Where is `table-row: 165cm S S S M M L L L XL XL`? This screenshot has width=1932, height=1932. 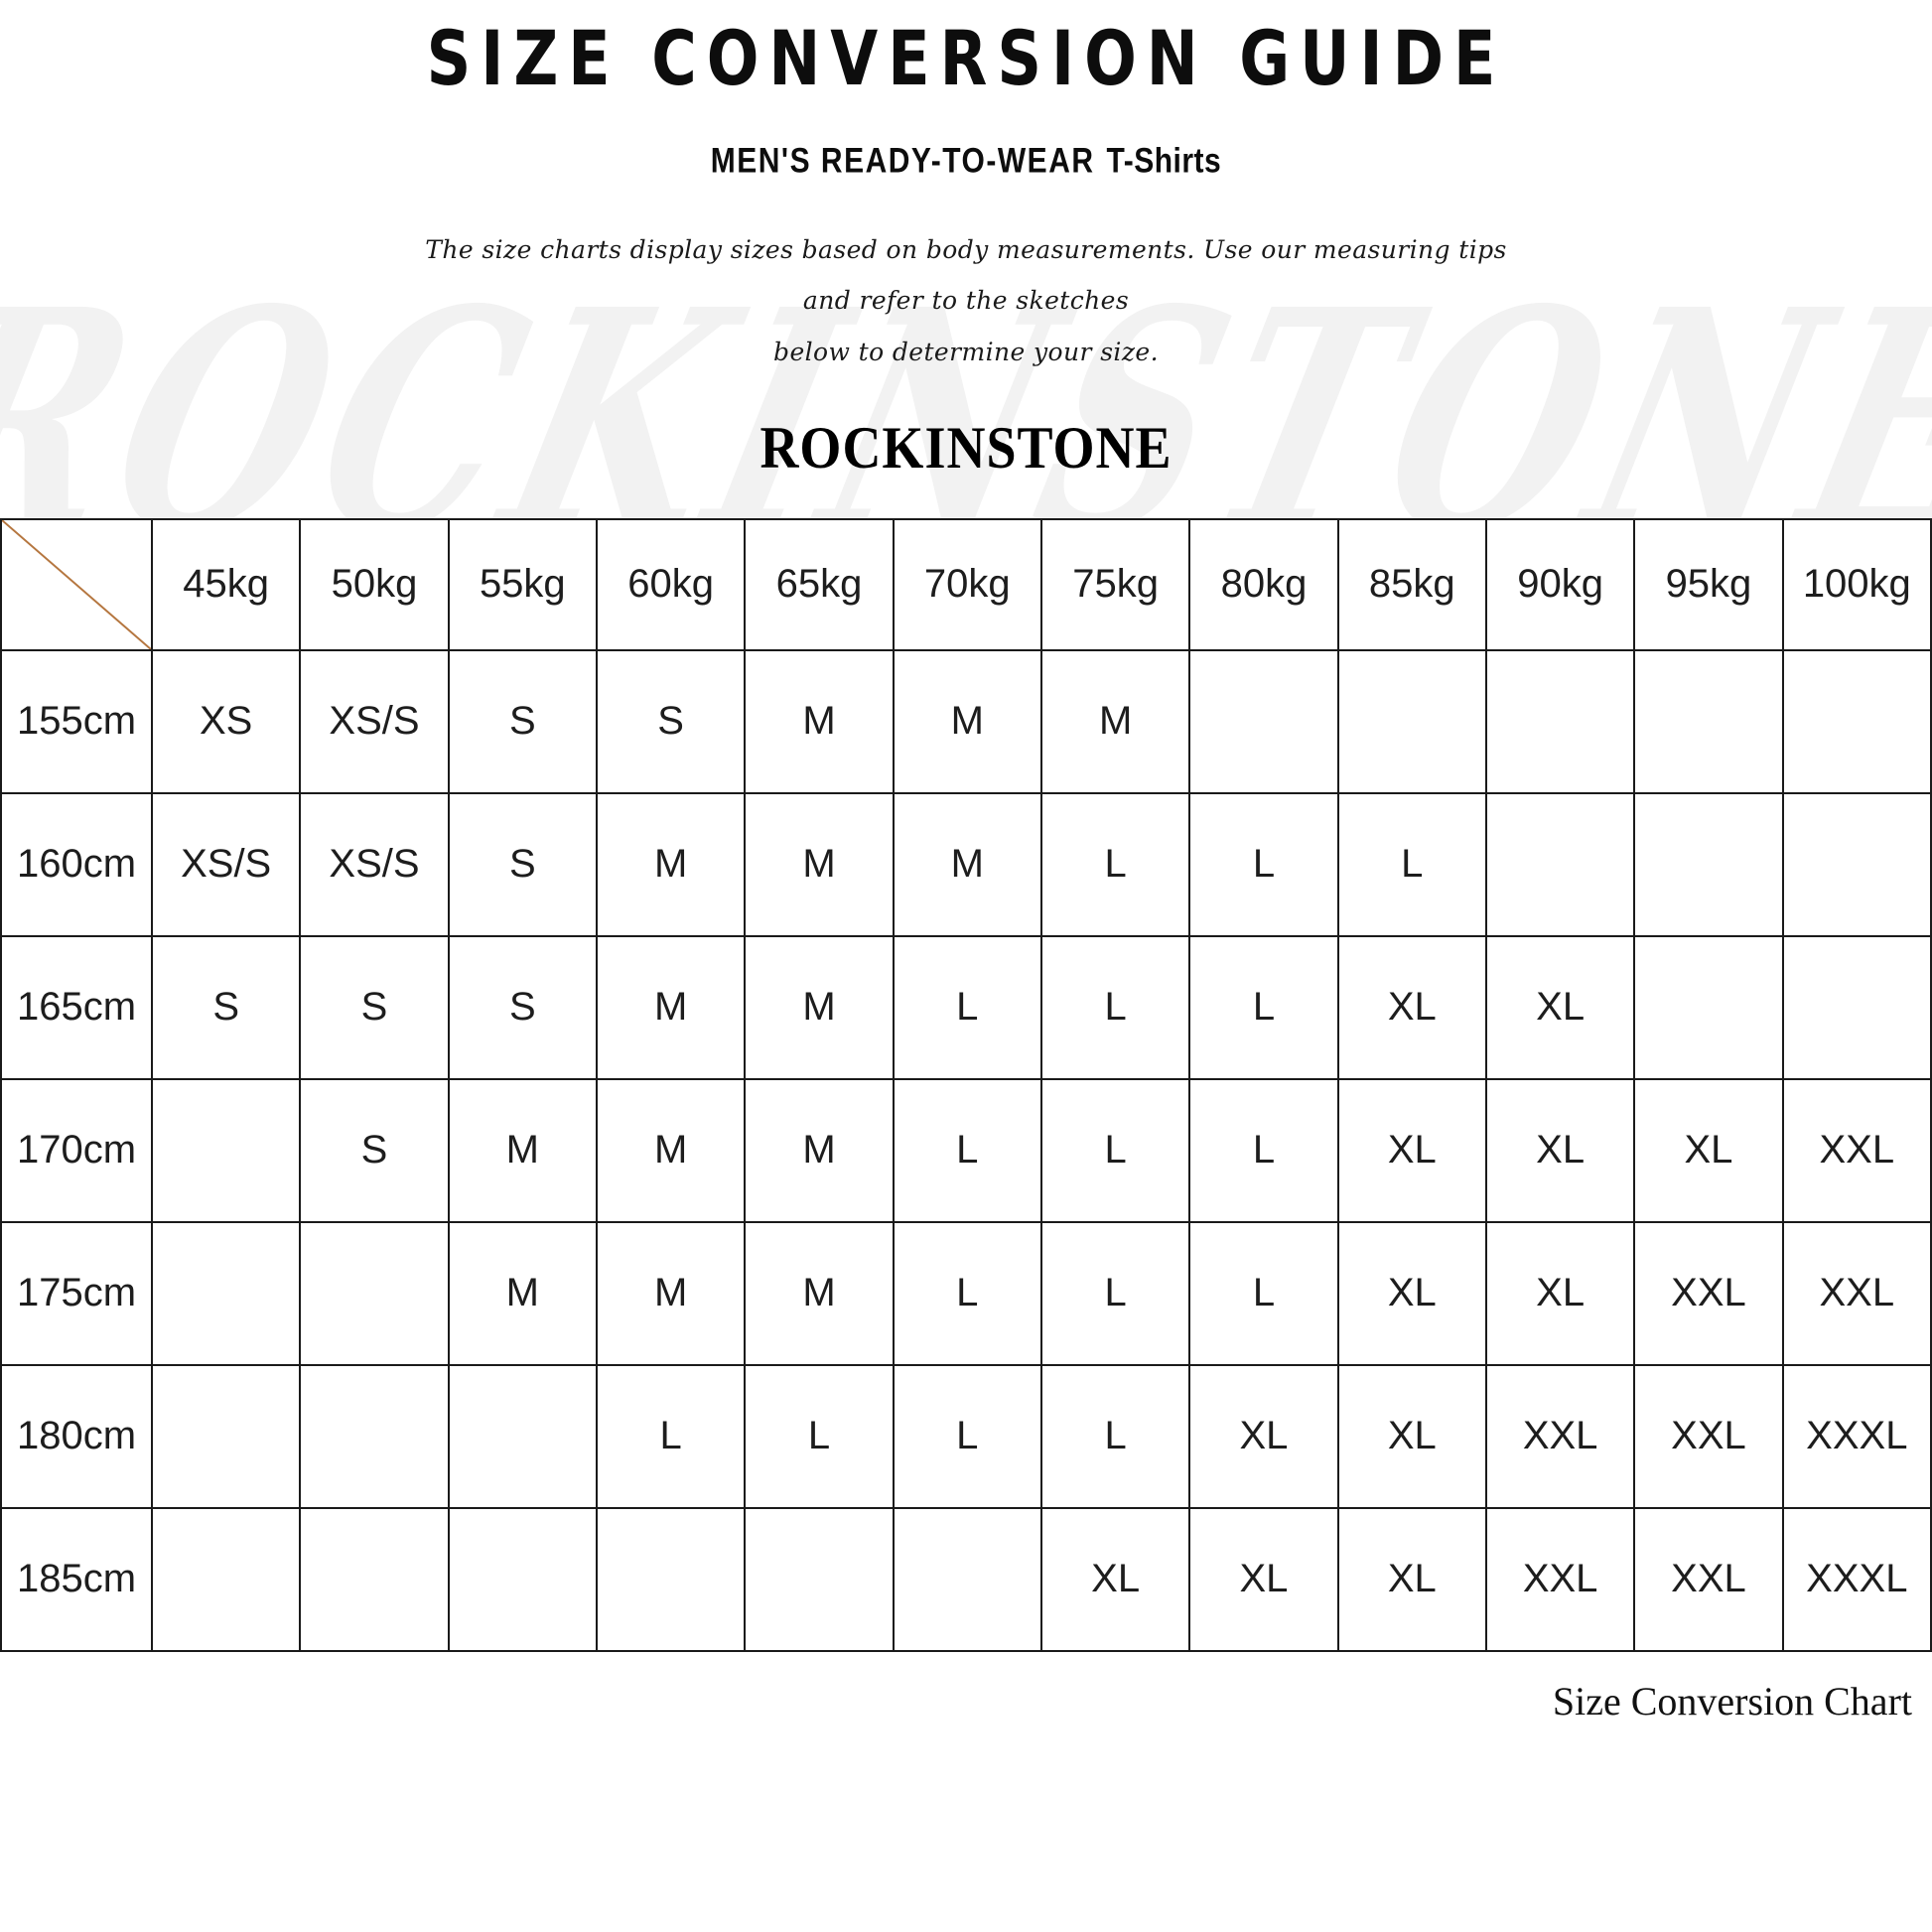 table-row: 165cm S S S M M L L L XL XL is located at coordinates (966, 1007).